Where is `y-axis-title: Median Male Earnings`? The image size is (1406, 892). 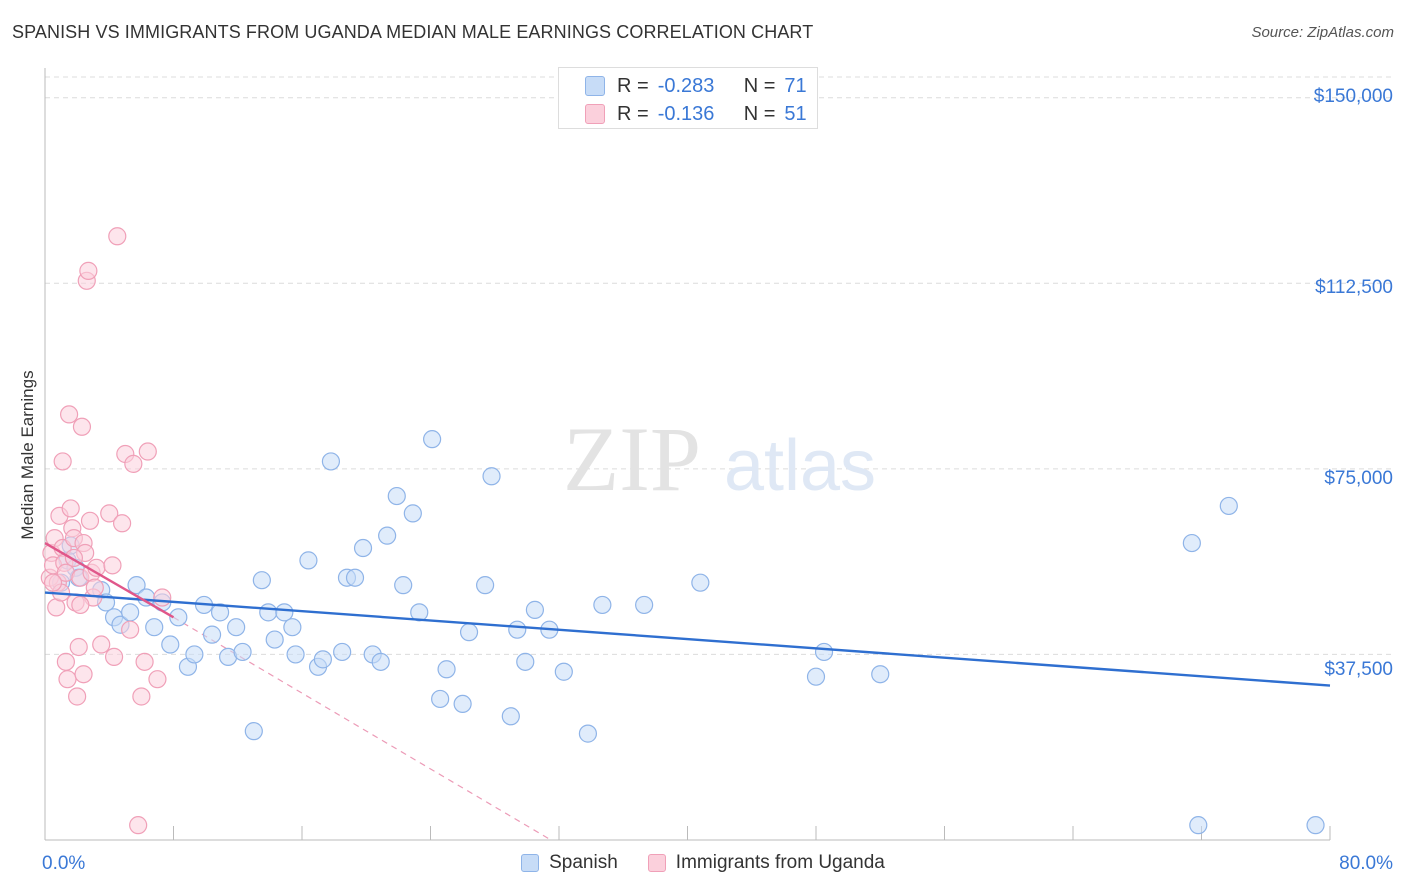
y-axis-title: Median Male Earnings is located at coordinates (27, 455).